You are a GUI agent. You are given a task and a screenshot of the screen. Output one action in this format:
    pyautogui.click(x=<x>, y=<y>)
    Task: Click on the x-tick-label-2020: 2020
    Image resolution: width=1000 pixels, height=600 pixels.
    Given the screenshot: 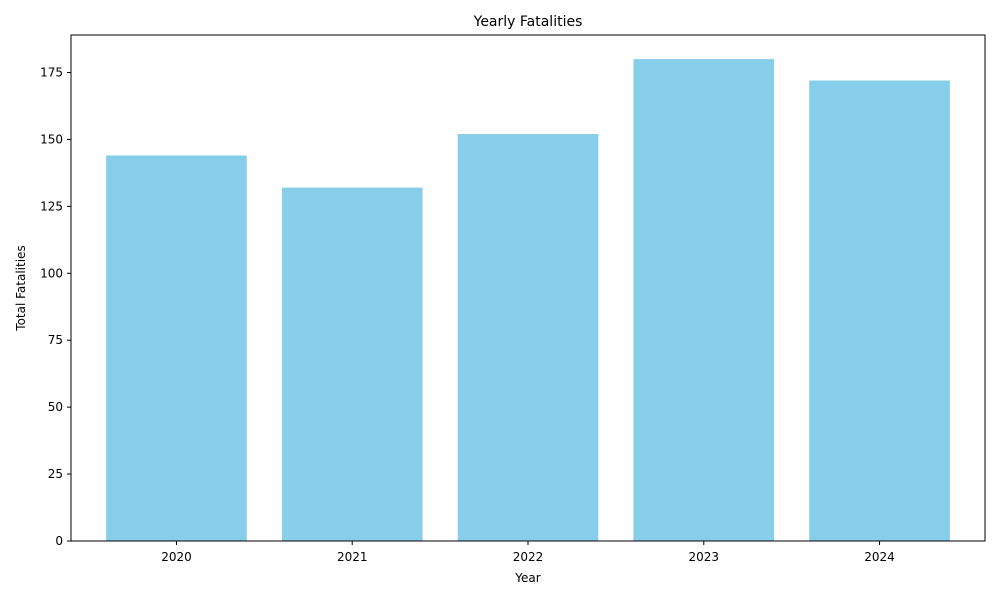 What is the action you would take?
    pyautogui.click(x=176, y=557)
    